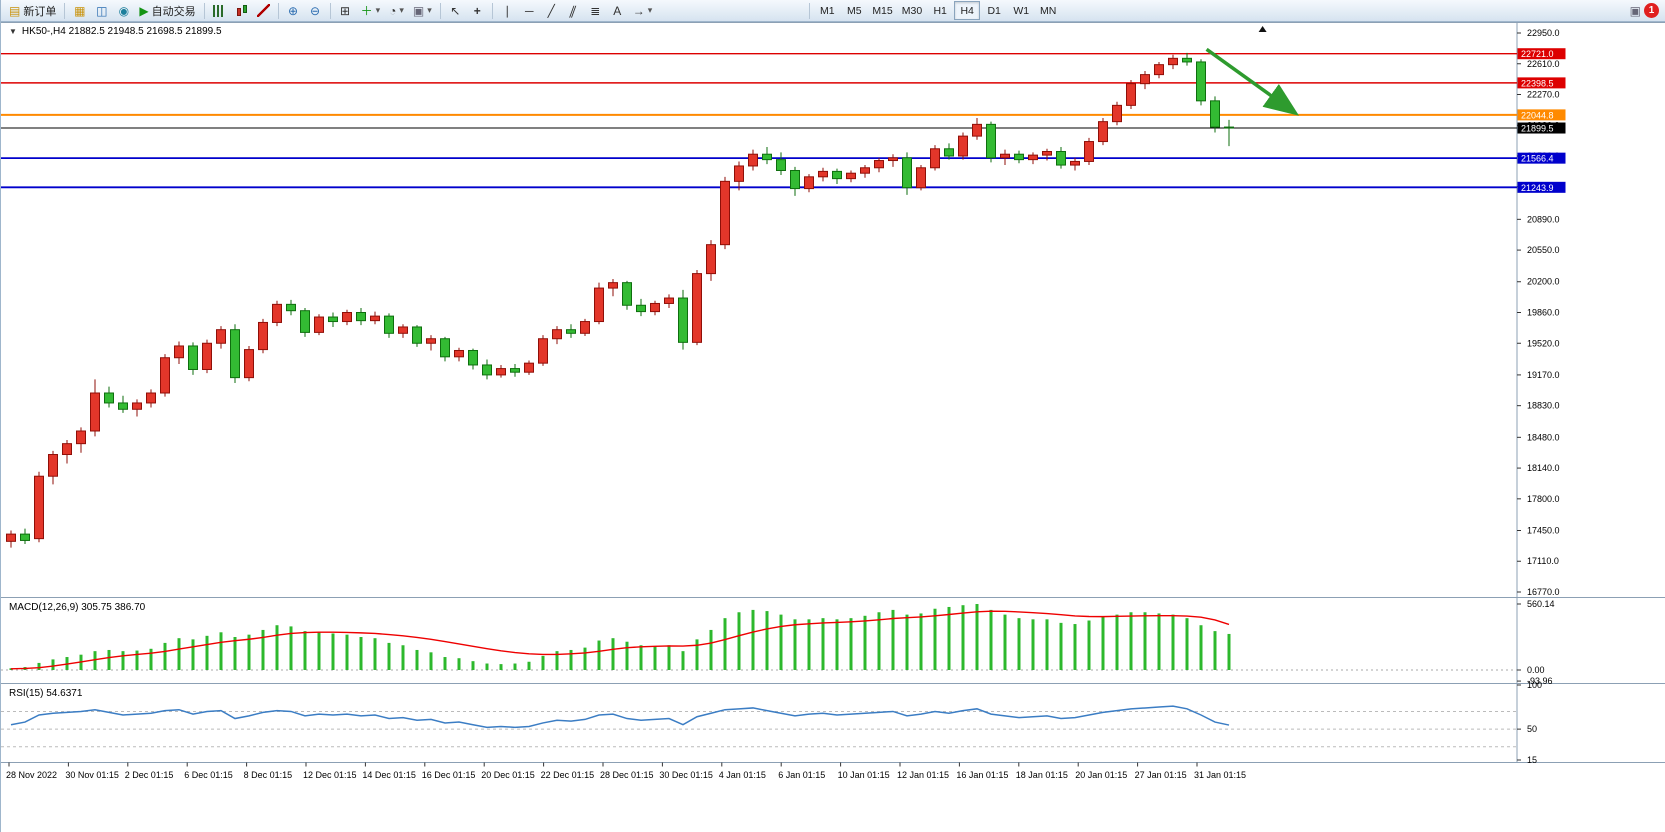 The image size is (1665, 832). What do you see at coordinates (1537, 115) in the screenshot?
I see `svg-text: 22044.8` at bounding box center [1537, 115].